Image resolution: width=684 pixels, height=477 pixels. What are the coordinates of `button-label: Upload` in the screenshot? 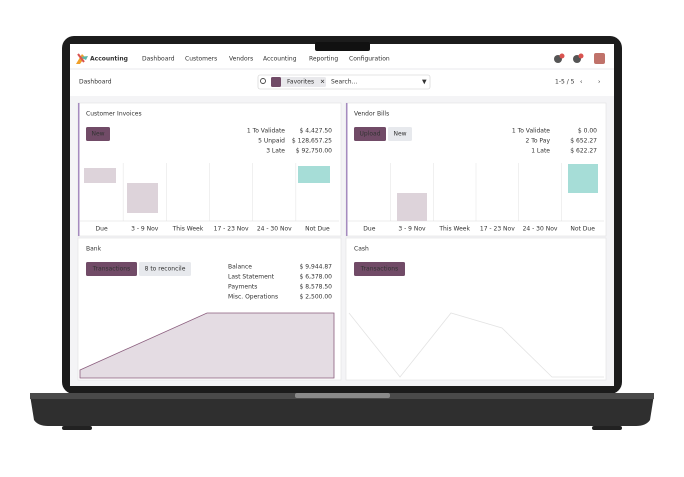 It's located at (369, 134).